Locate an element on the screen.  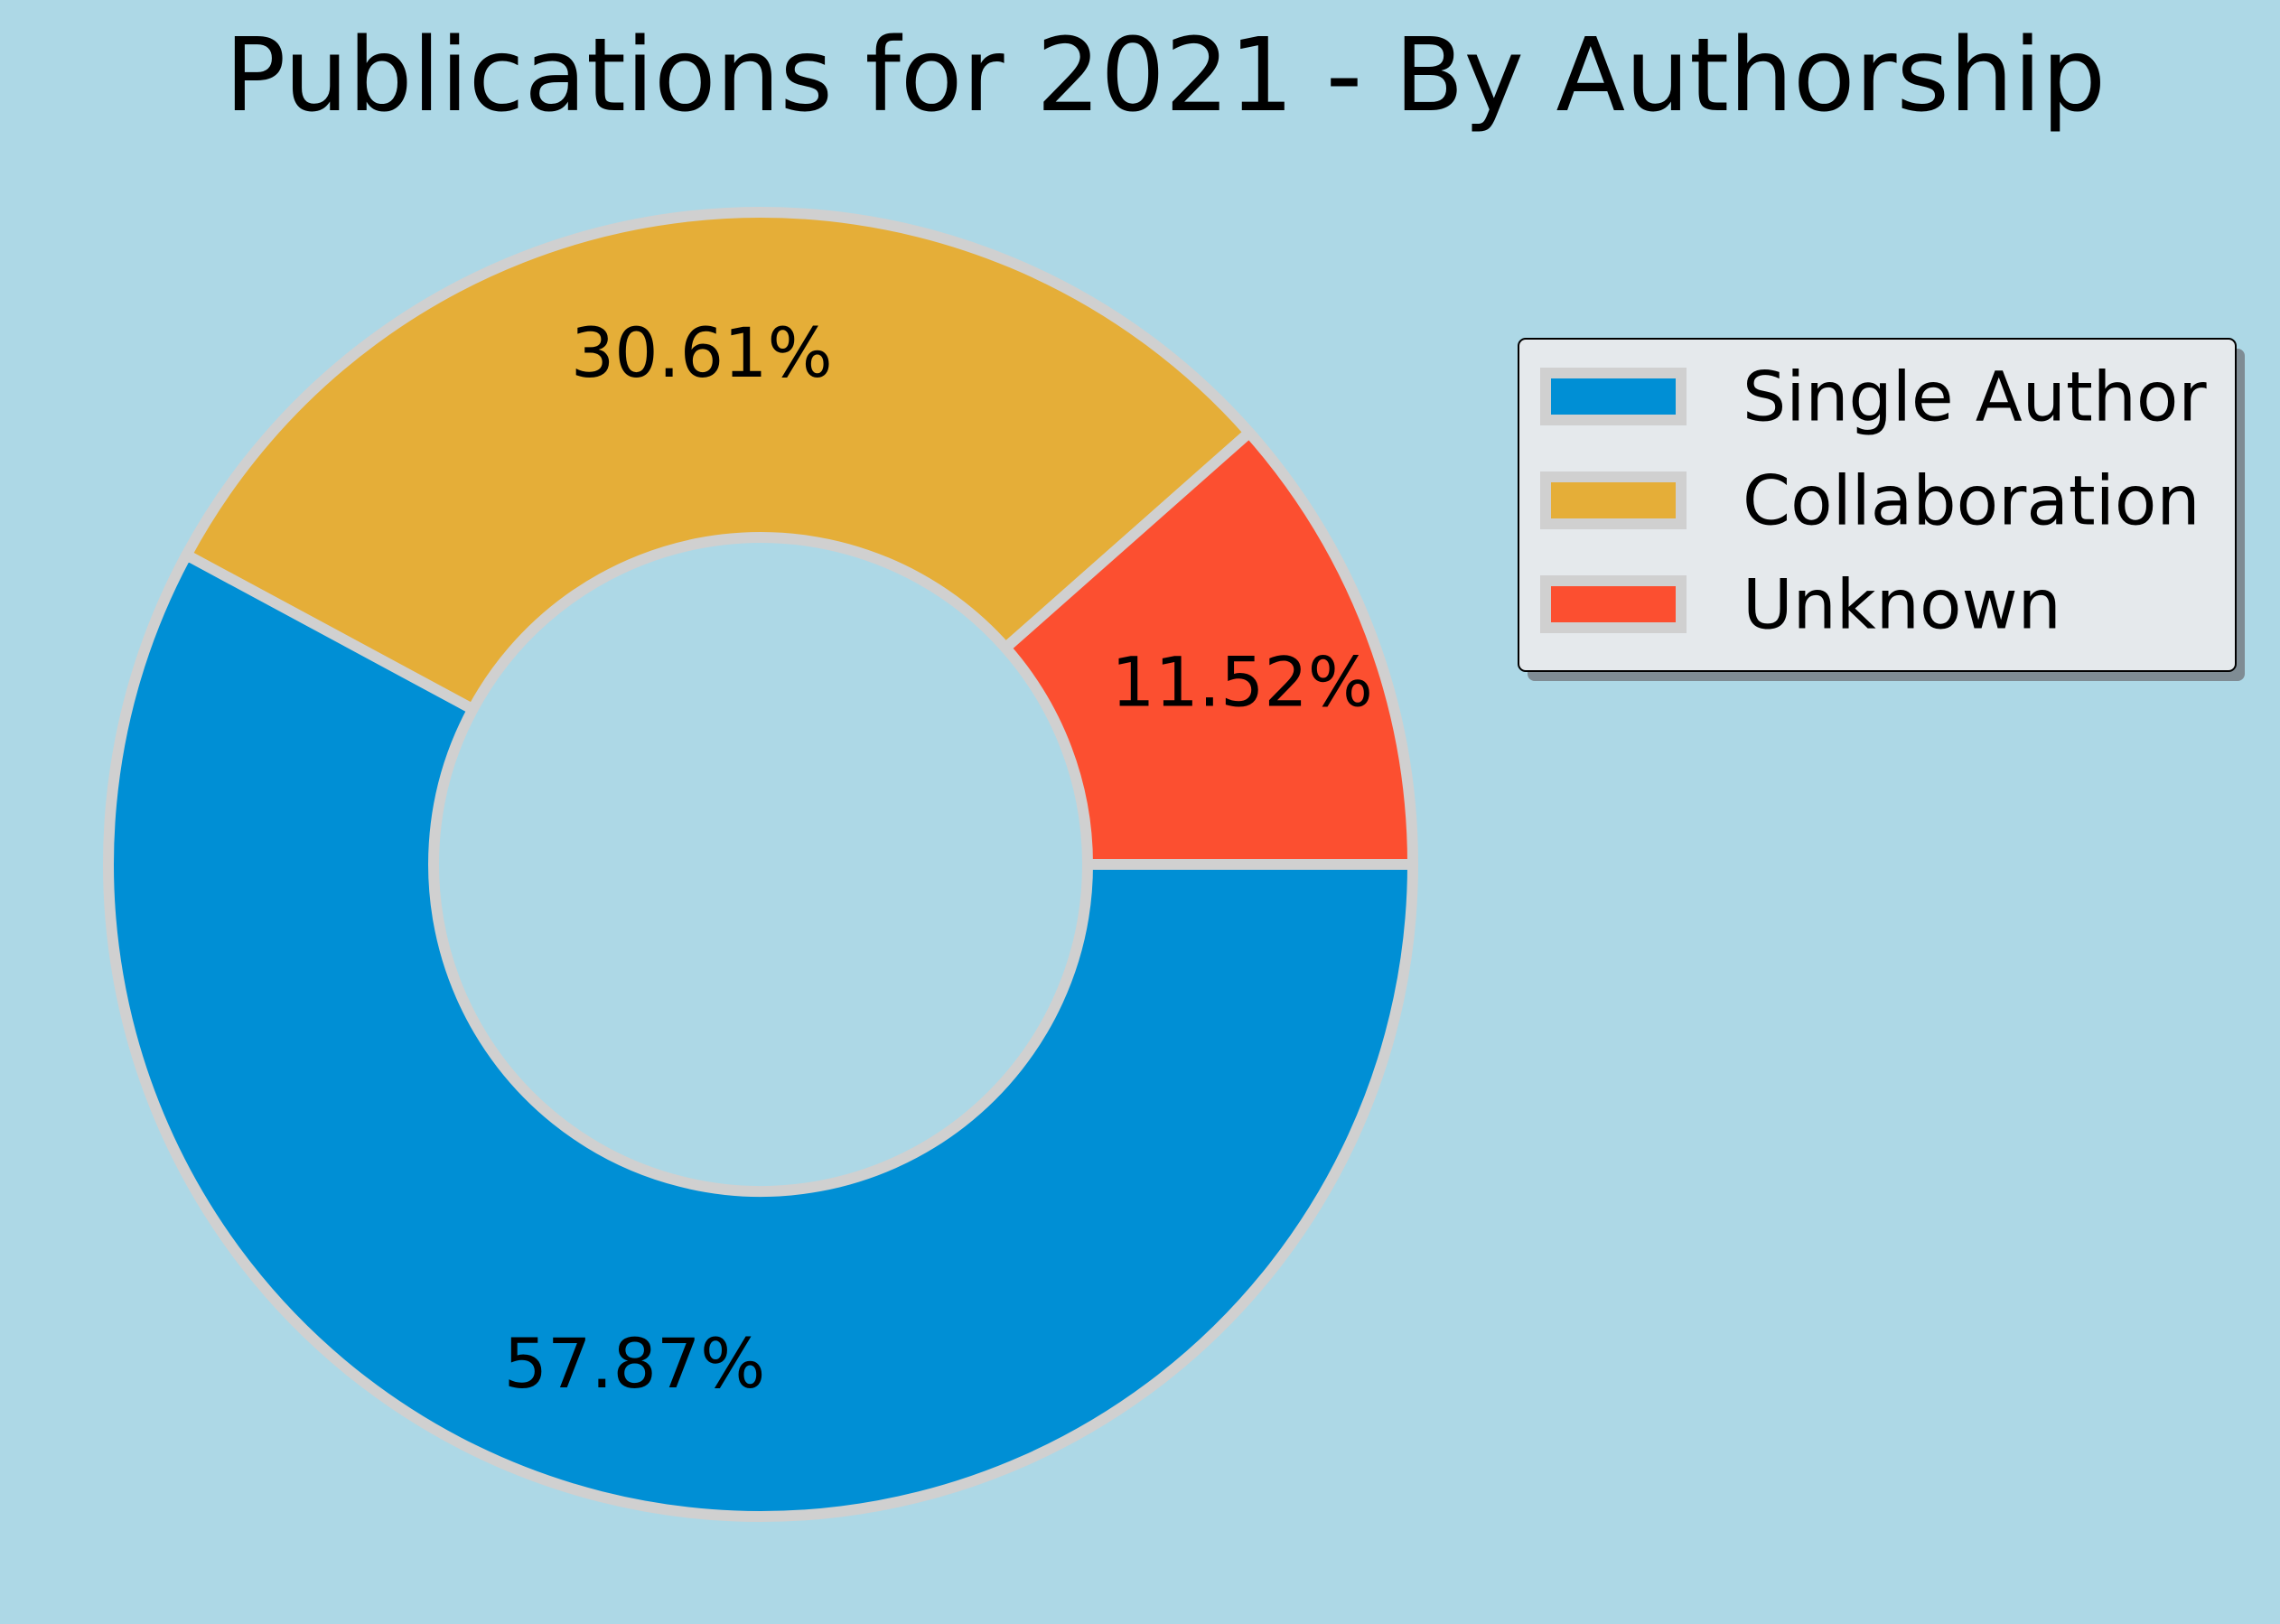
slice-label-unknown: 11.52% is located at coordinates (1242, 682).